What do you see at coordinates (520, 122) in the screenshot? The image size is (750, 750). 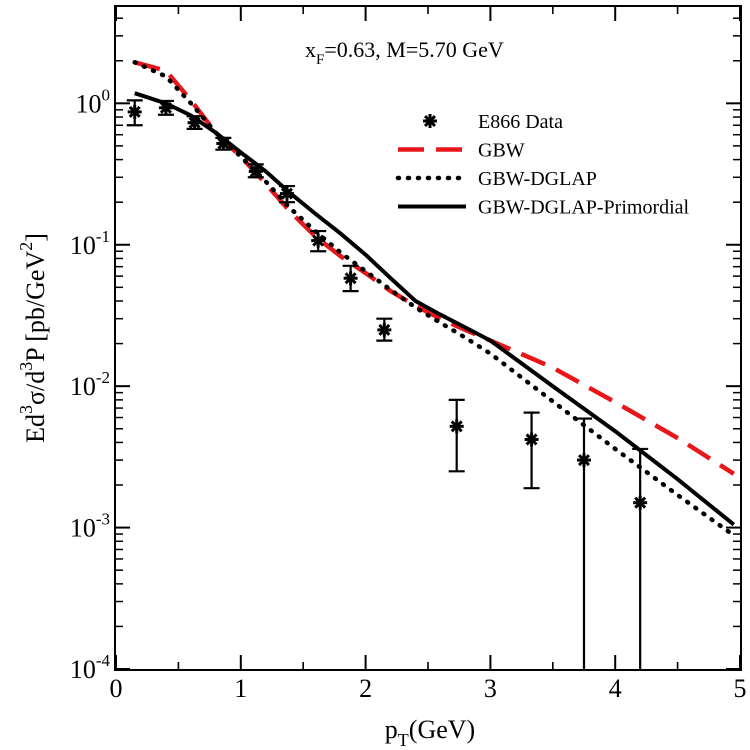 I see `legend-label: E866 Data` at bounding box center [520, 122].